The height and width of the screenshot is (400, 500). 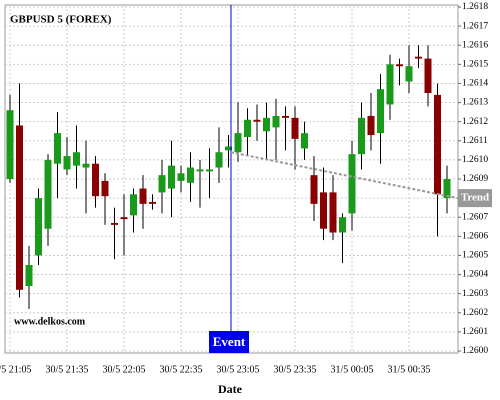 I want to click on trend-label: Trend, so click(x=475, y=198).